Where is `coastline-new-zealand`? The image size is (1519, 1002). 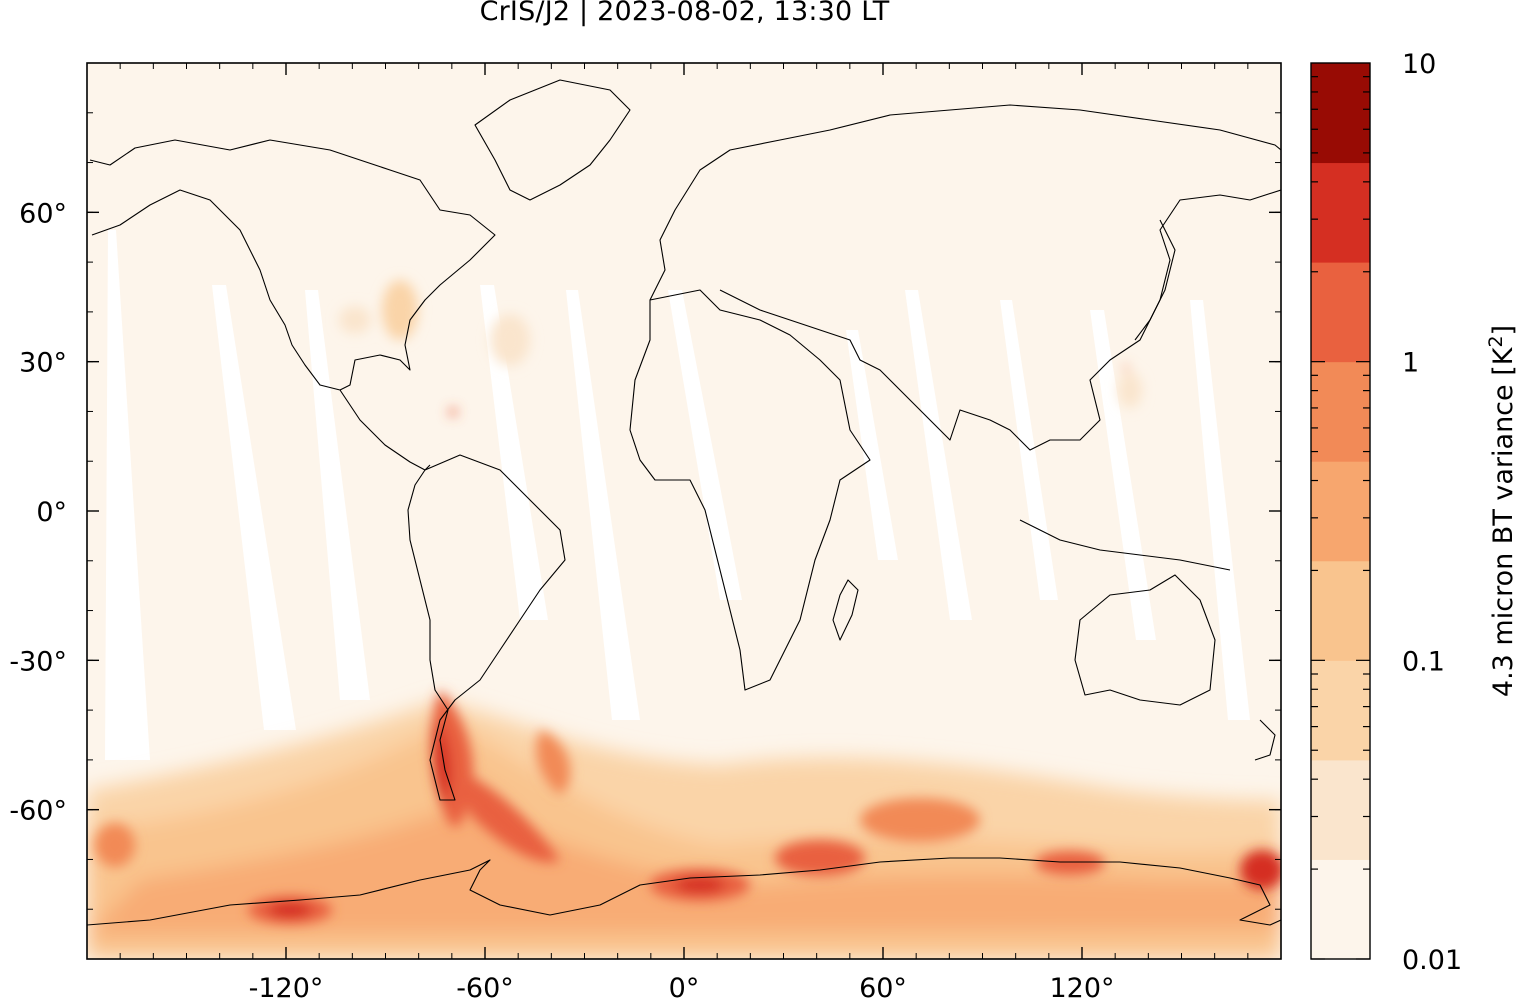 coastline-new-zealand is located at coordinates (1265, 740).